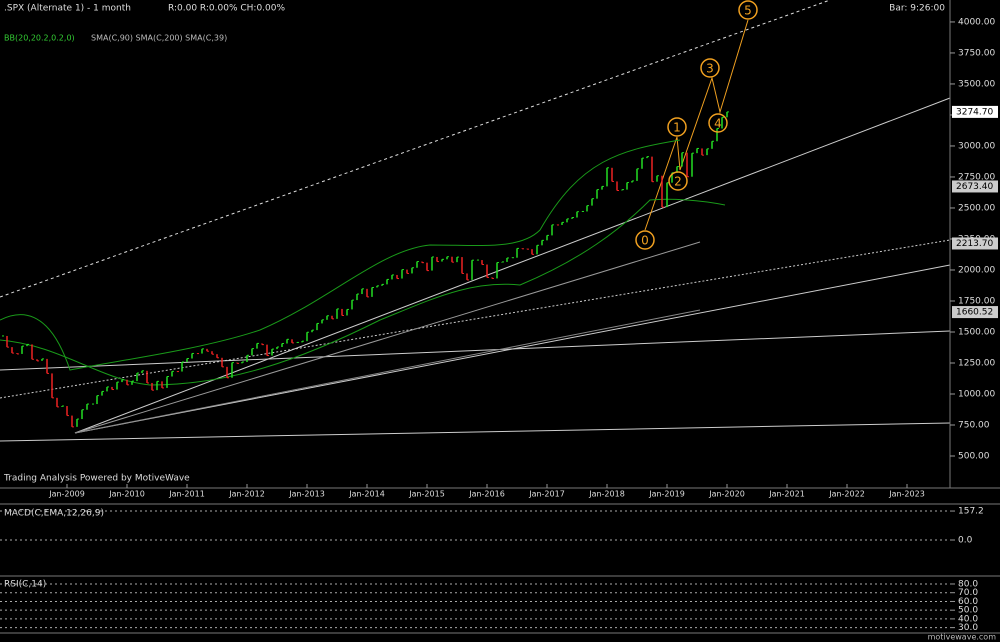  I want to click on footer: motivewave.com, so click(962, 637).